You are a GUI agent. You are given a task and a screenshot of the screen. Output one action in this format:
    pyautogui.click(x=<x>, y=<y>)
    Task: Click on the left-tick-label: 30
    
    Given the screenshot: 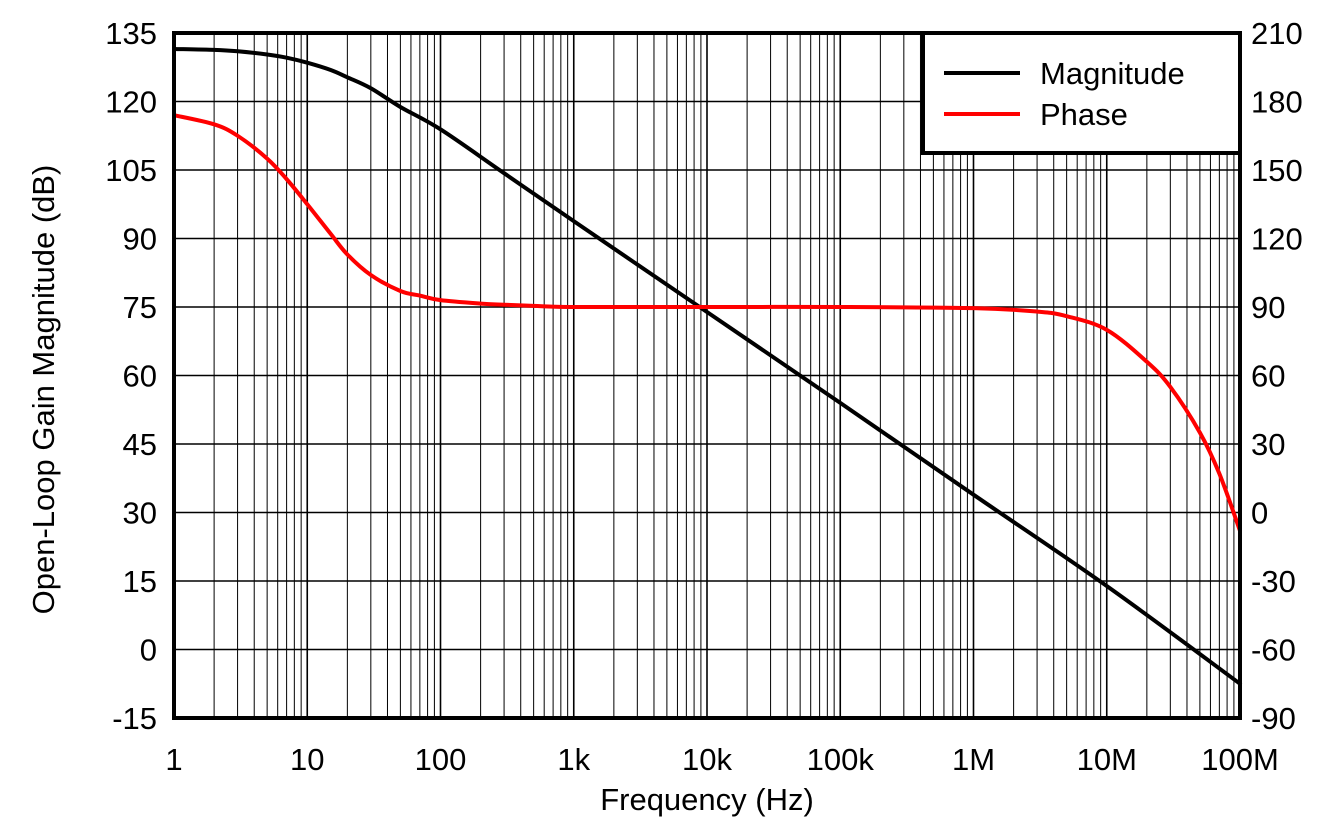 What is the action you would take?
    pyautogui.click(x=140, y=513)
    